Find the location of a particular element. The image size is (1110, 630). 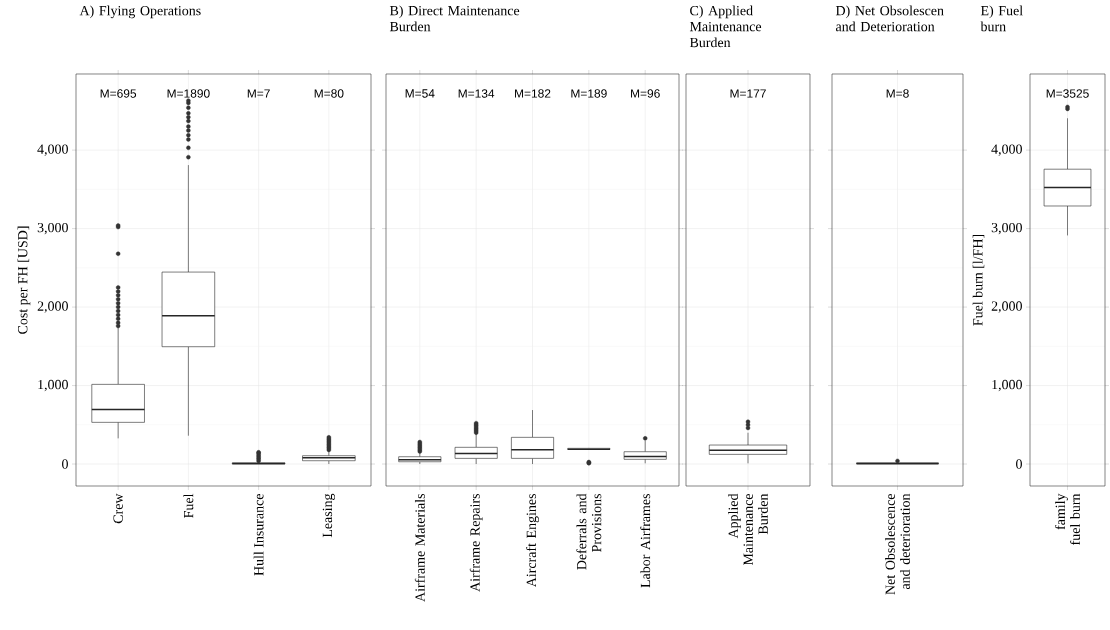

y-axis-title: Fuel burn [l/FH] is located at coordinates (978, 280).